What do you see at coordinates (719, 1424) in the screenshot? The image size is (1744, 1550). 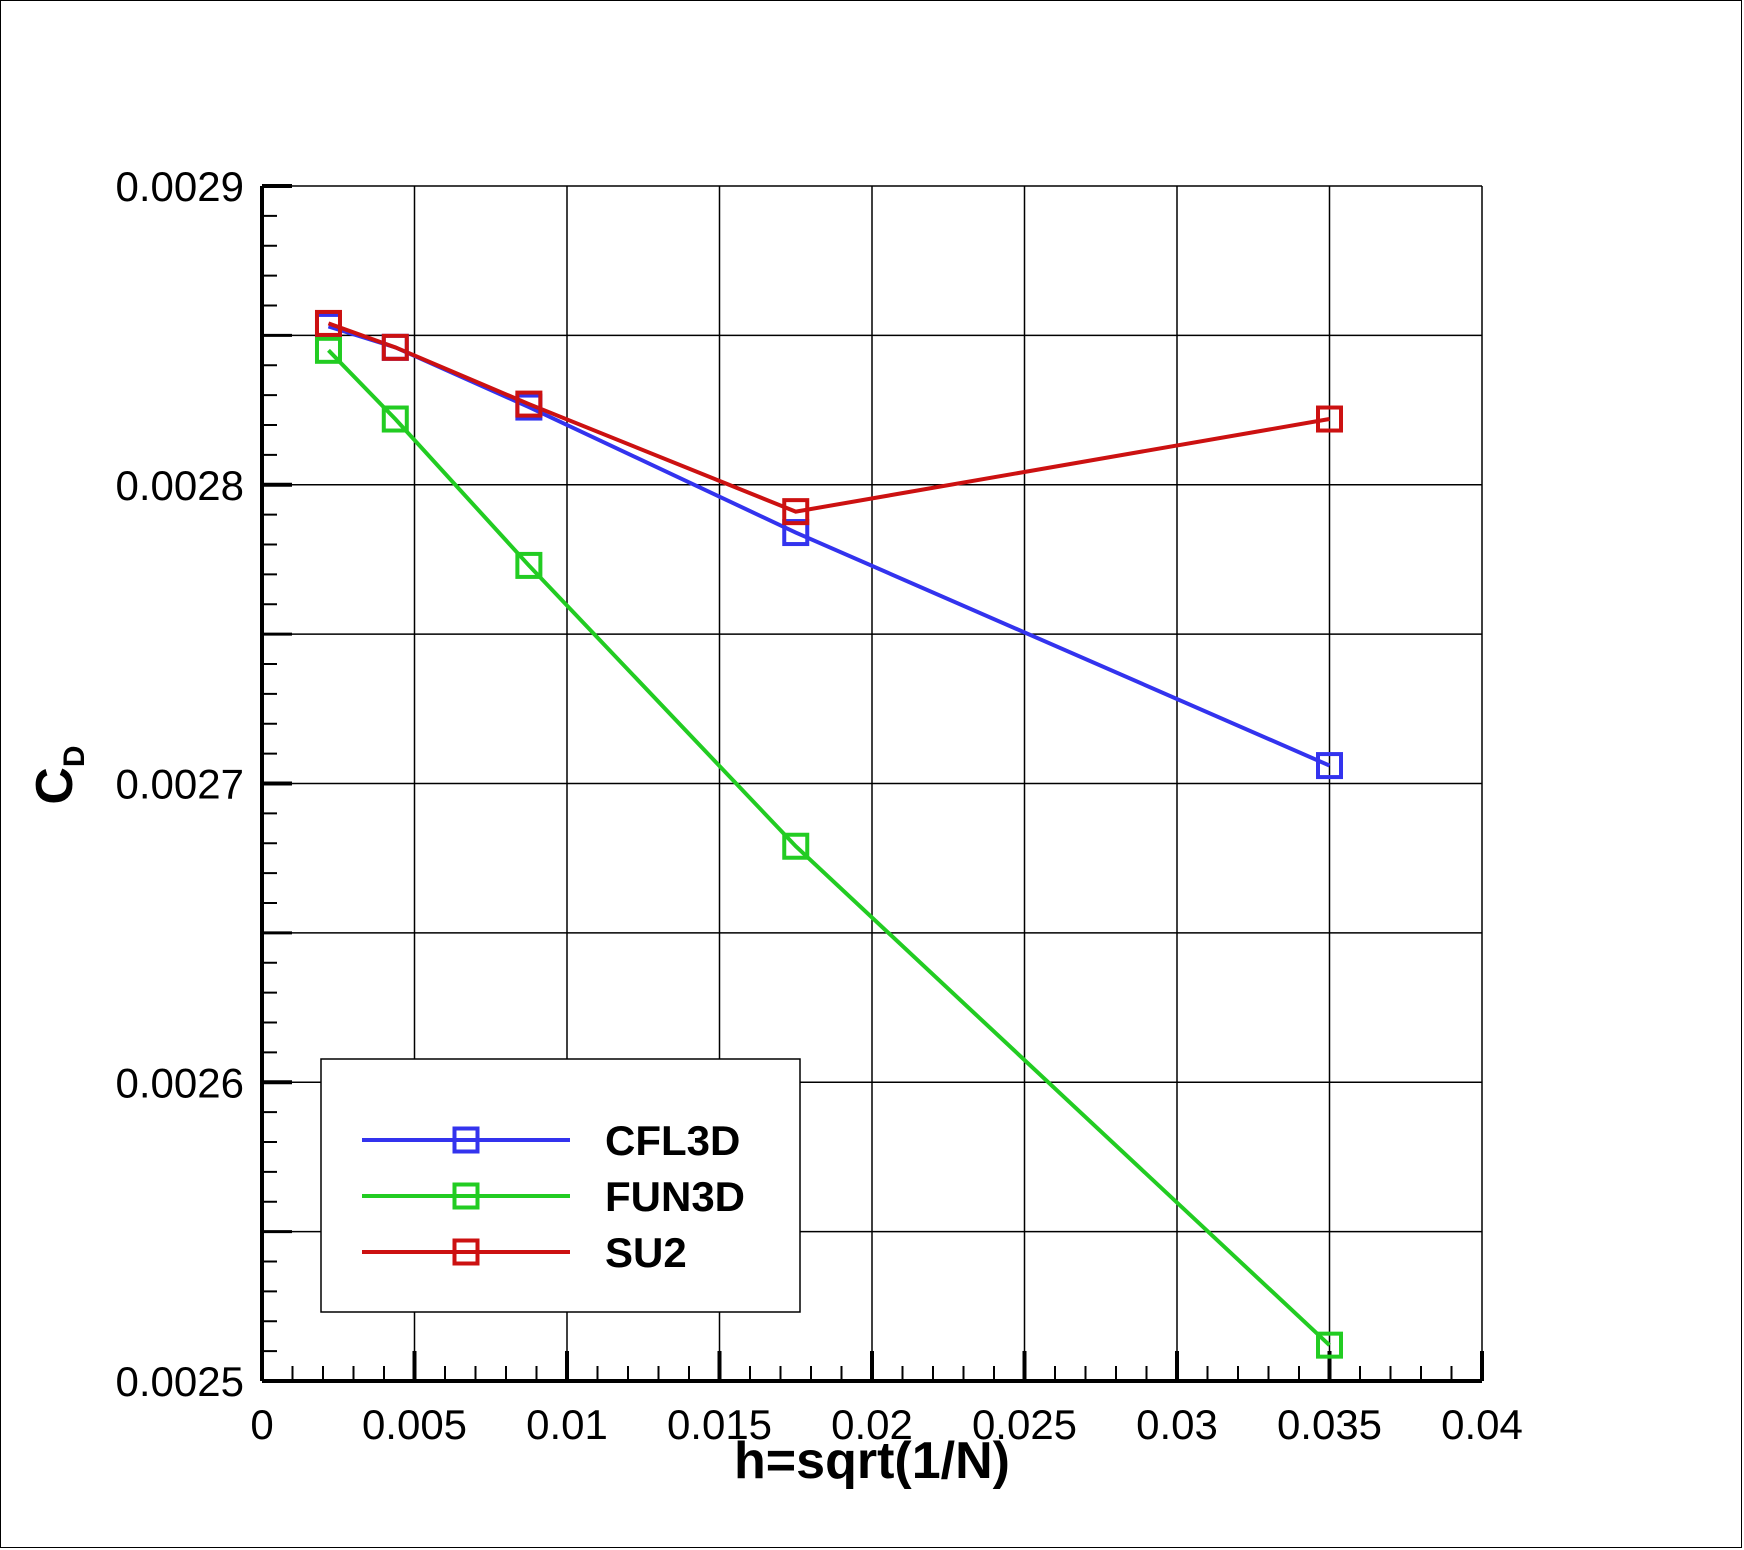 I see `x-tick-label: 0.015` at bounding box center [719, 1424].